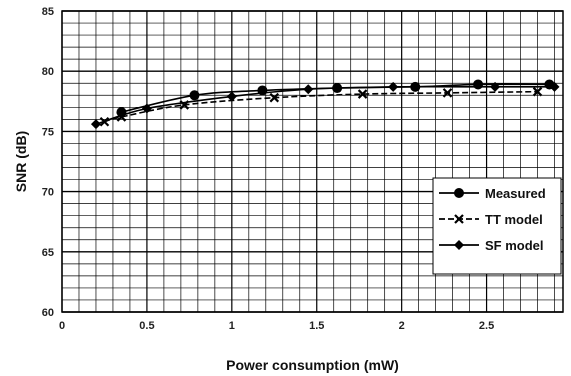 The width and height of the screenshot is (571, 376). I want to click on legend-item: TT model, so click(491, 219).